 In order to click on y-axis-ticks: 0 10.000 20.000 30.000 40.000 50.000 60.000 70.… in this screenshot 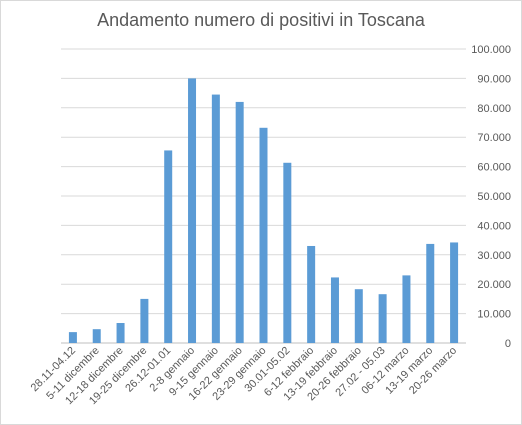, I will do `click(491, 197)`.